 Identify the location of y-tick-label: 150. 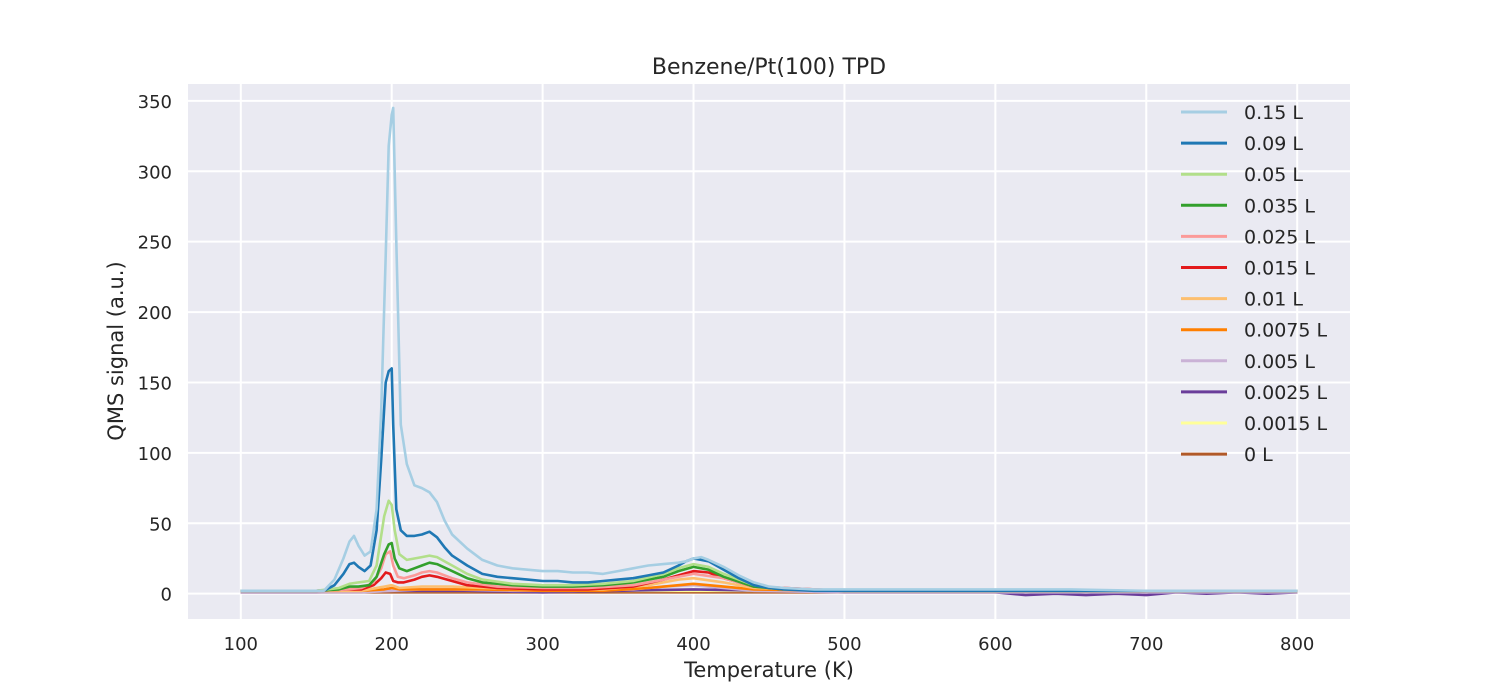
(155, 383).